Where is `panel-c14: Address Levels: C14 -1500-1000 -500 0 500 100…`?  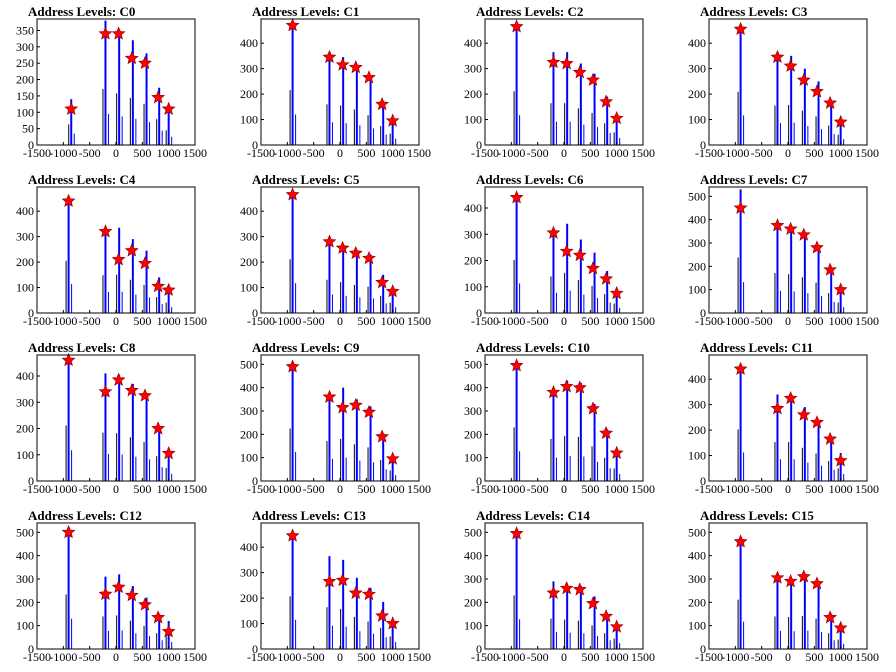 panel-c14: Address Levels: C14 -1500-1000 -500 0 500 100… is located at coordinates (559, 586).